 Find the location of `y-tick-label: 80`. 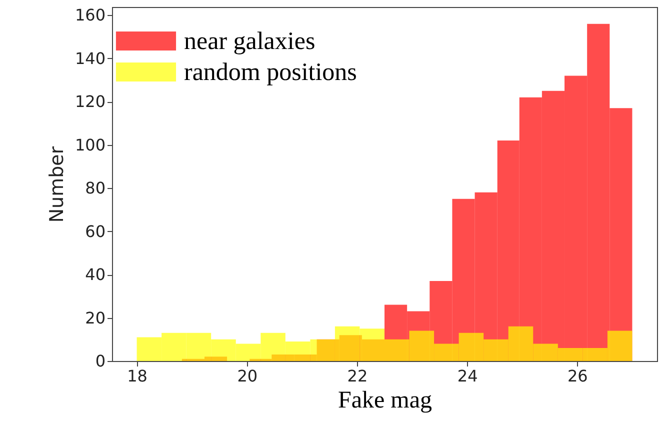

y-tick-label: 80 is located at coordinates (95, 188).